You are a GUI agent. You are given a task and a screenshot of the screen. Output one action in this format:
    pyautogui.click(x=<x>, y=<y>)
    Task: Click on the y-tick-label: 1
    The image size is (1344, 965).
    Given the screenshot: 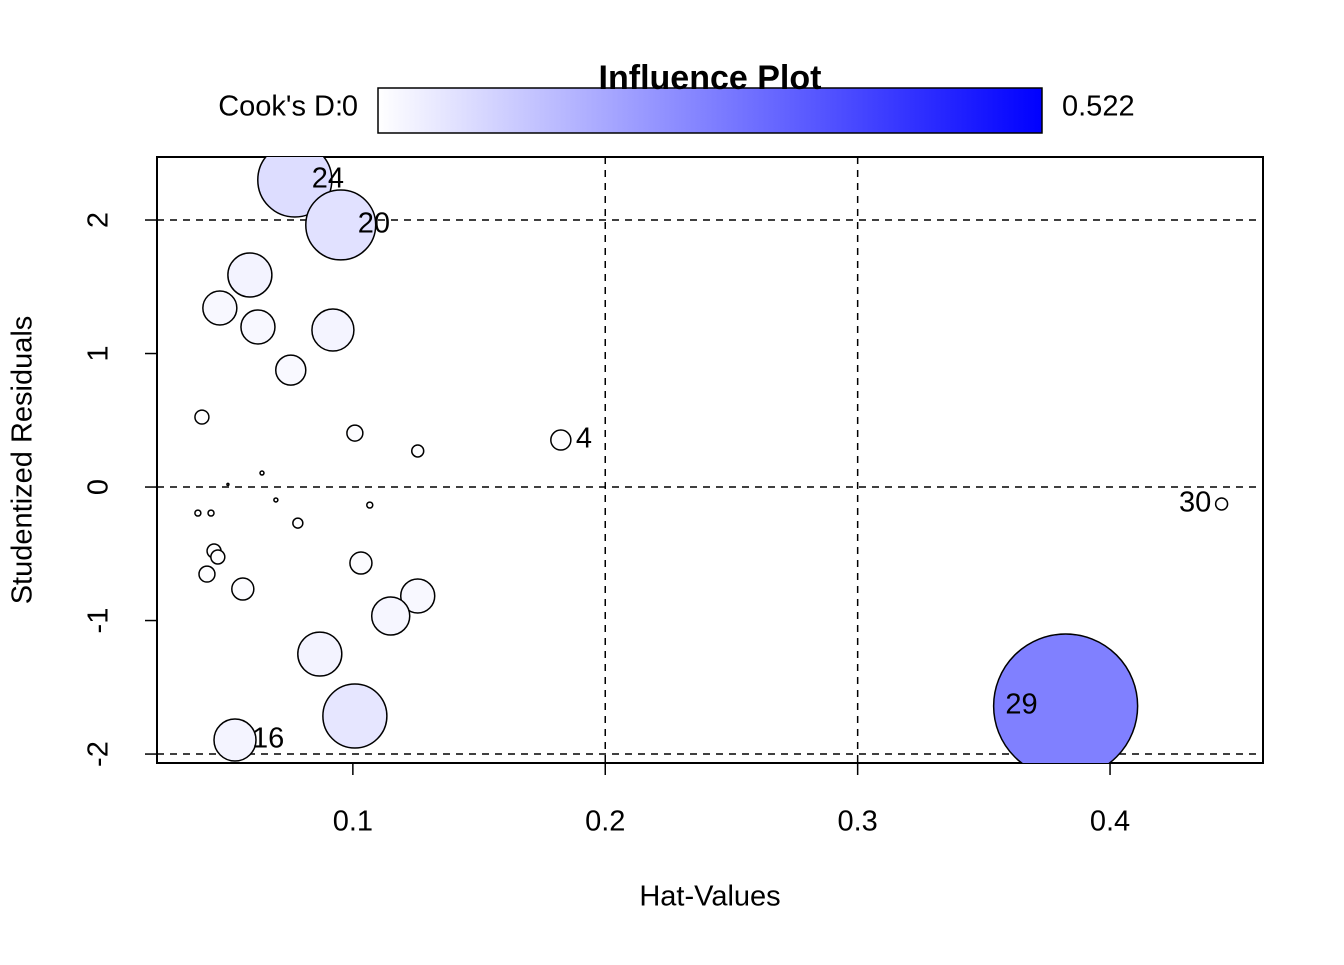 What is the action you would take?
    pyautogui.click(x=99, y=353)
    